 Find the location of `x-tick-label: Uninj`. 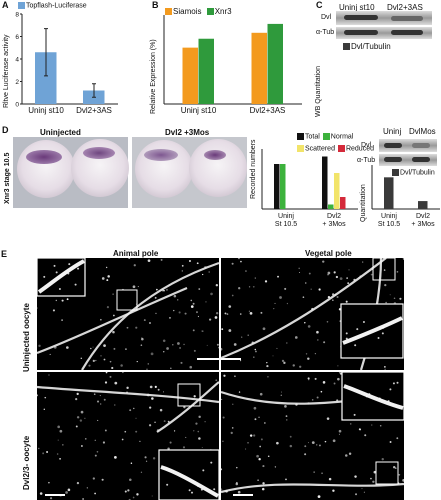

x-tick-label: Uninj is located at coordinates (286, 216).